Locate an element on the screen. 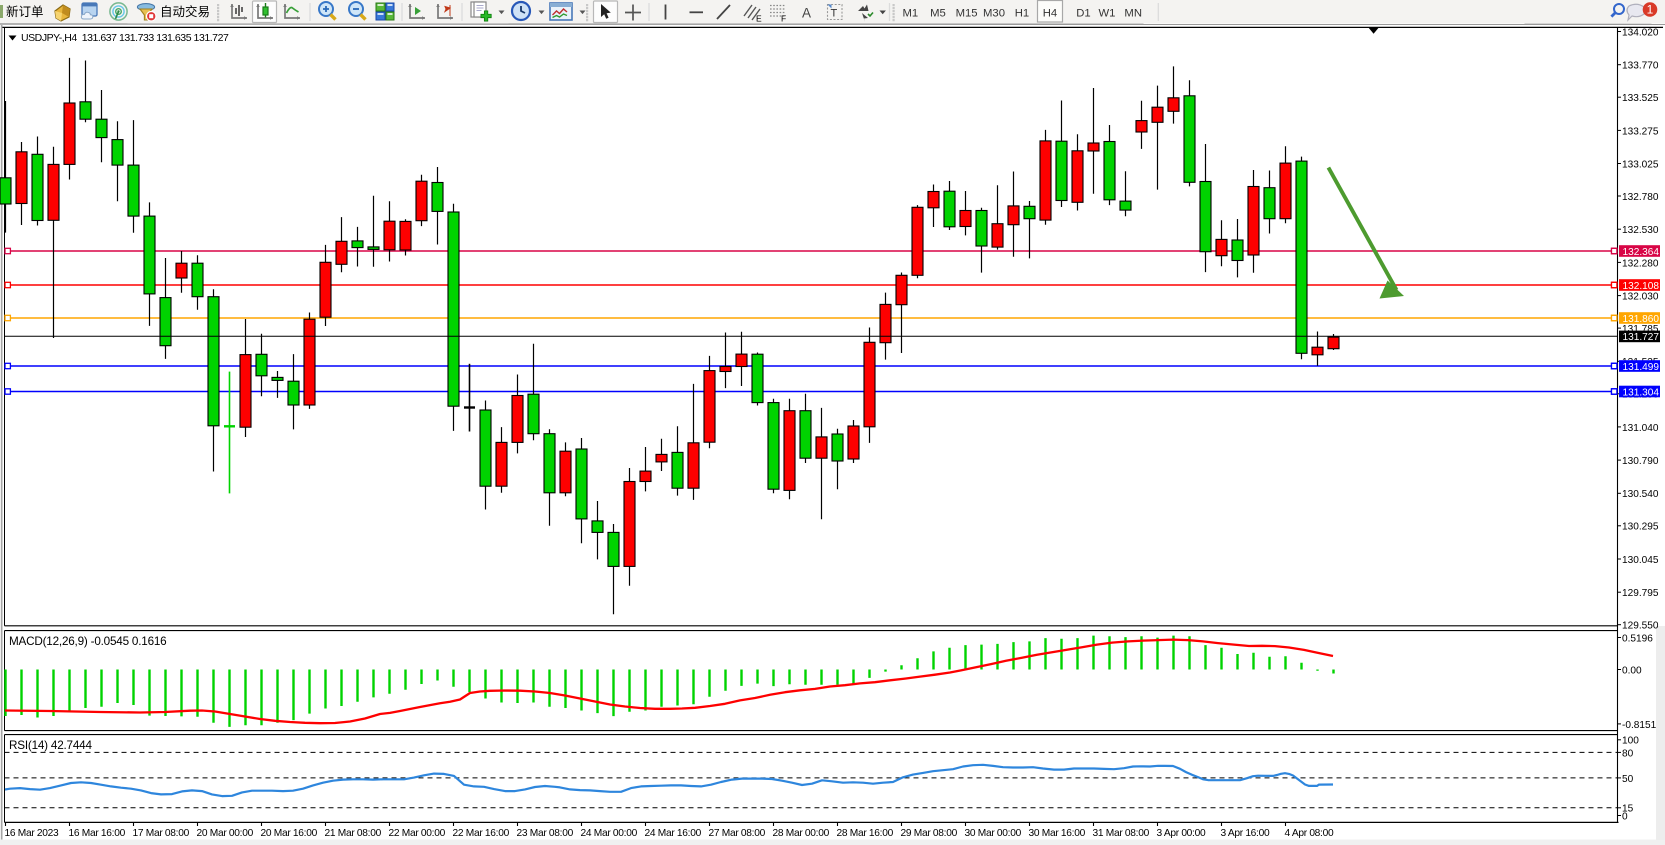 The height and width of the screenshot is (845, 1665). svg-text: 22 Mar 00:00 is located at coordinates (417, 833).